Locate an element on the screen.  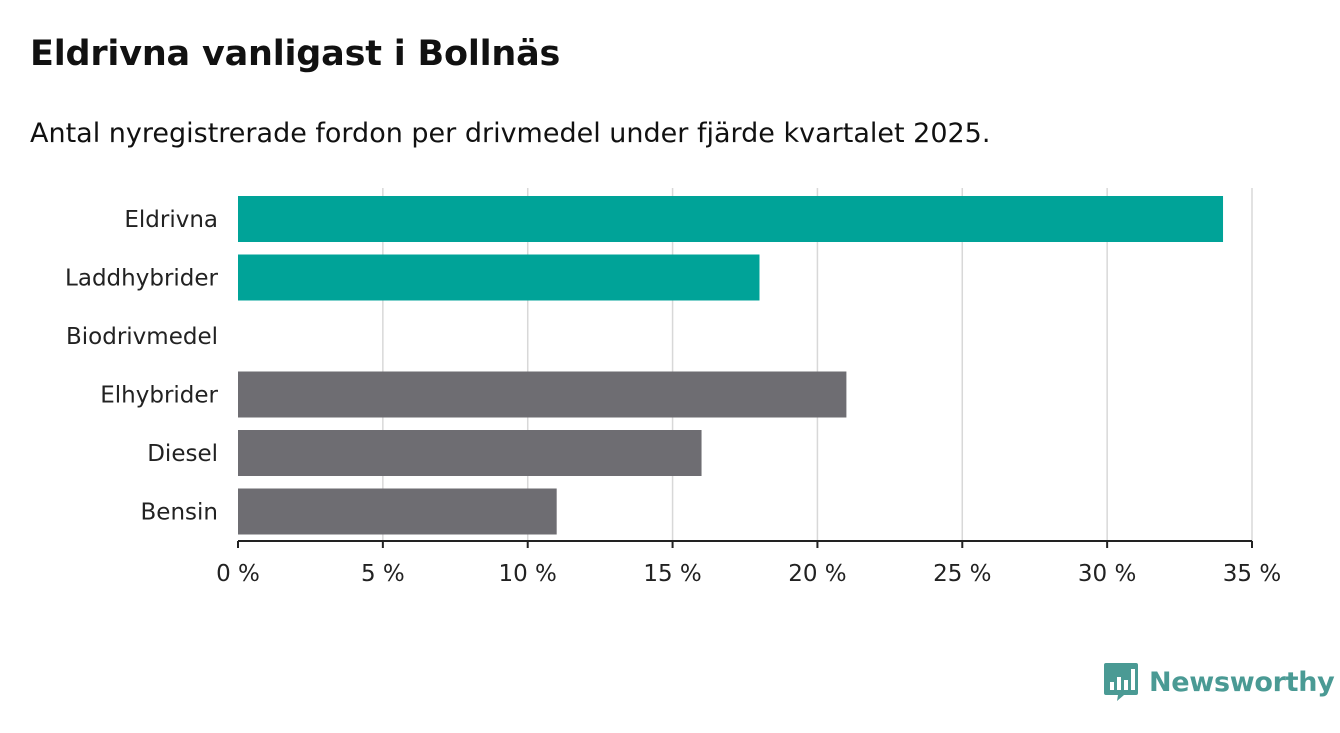
x-tick-label: 5 % is located at coordinates (383, 574).